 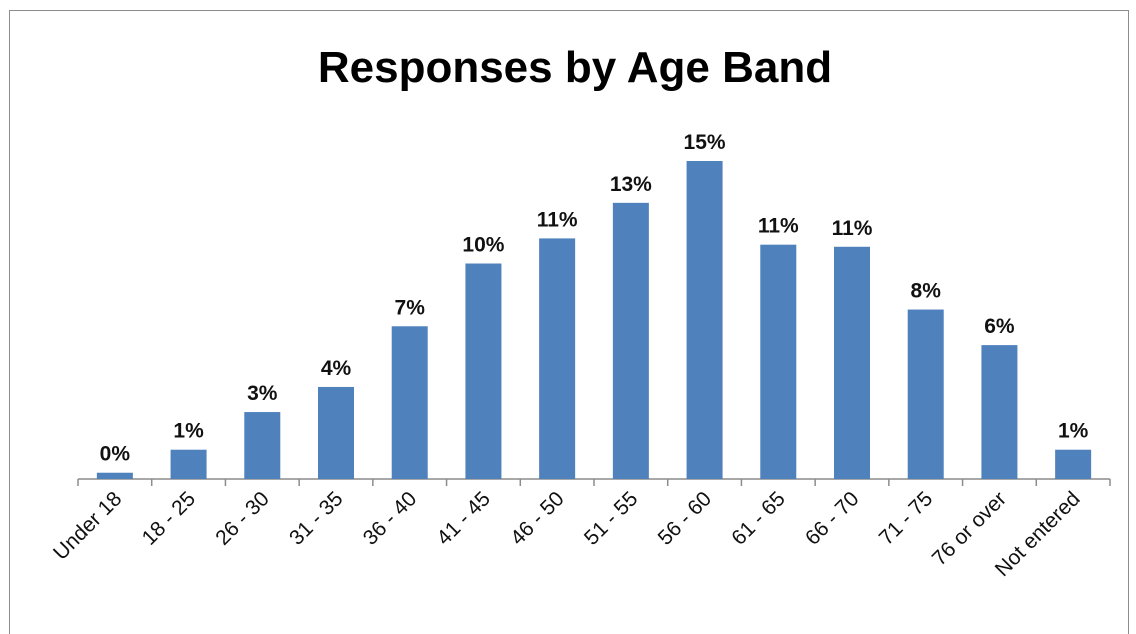 What do you see at coordinates (115, 454) in the screenshot?
I see `data-label: 0%` at bounding box center [115, 454].